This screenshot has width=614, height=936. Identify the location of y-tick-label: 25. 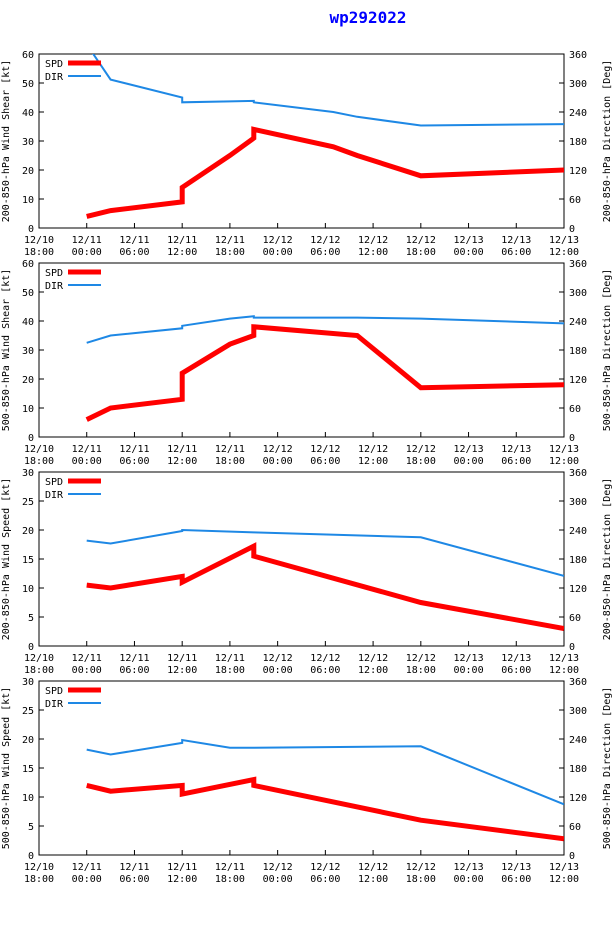
(28, 502).